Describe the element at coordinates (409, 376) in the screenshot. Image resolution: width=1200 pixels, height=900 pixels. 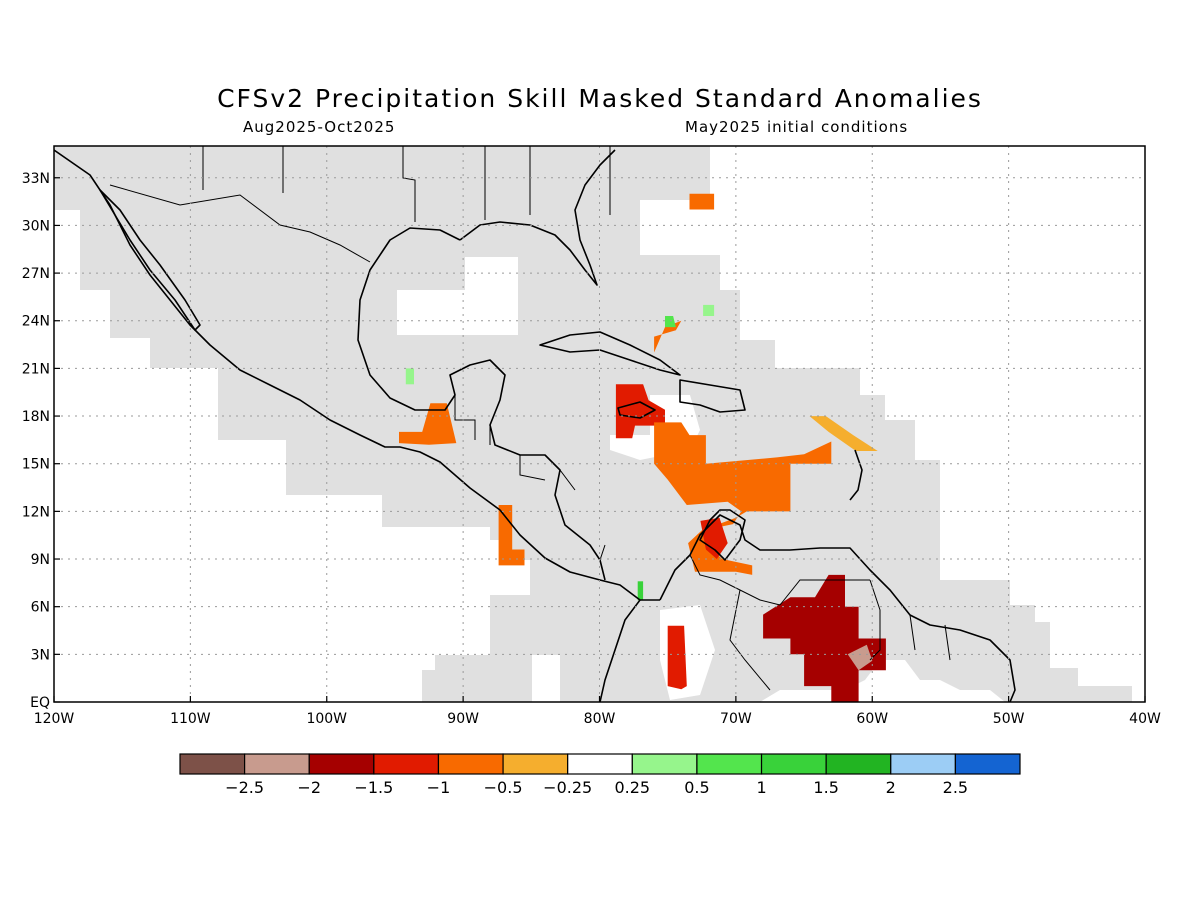
I see `anomaly-yucatan-green` at that location.